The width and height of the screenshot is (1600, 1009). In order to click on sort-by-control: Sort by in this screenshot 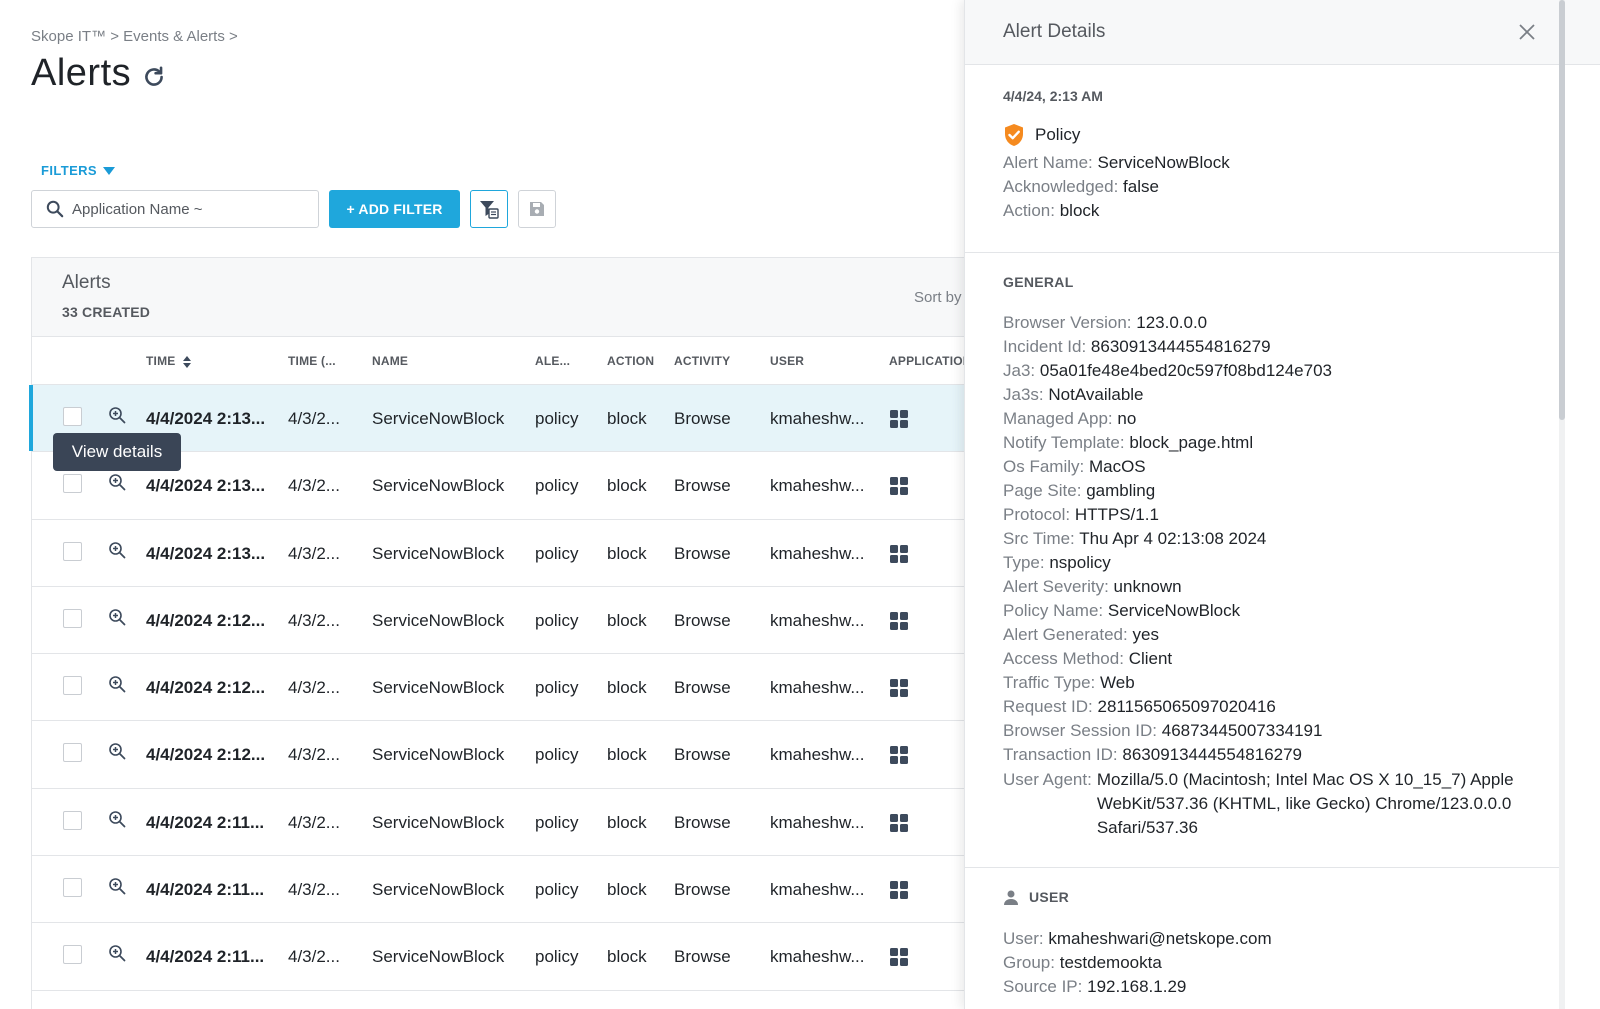, I will do `click(938, 297)`.